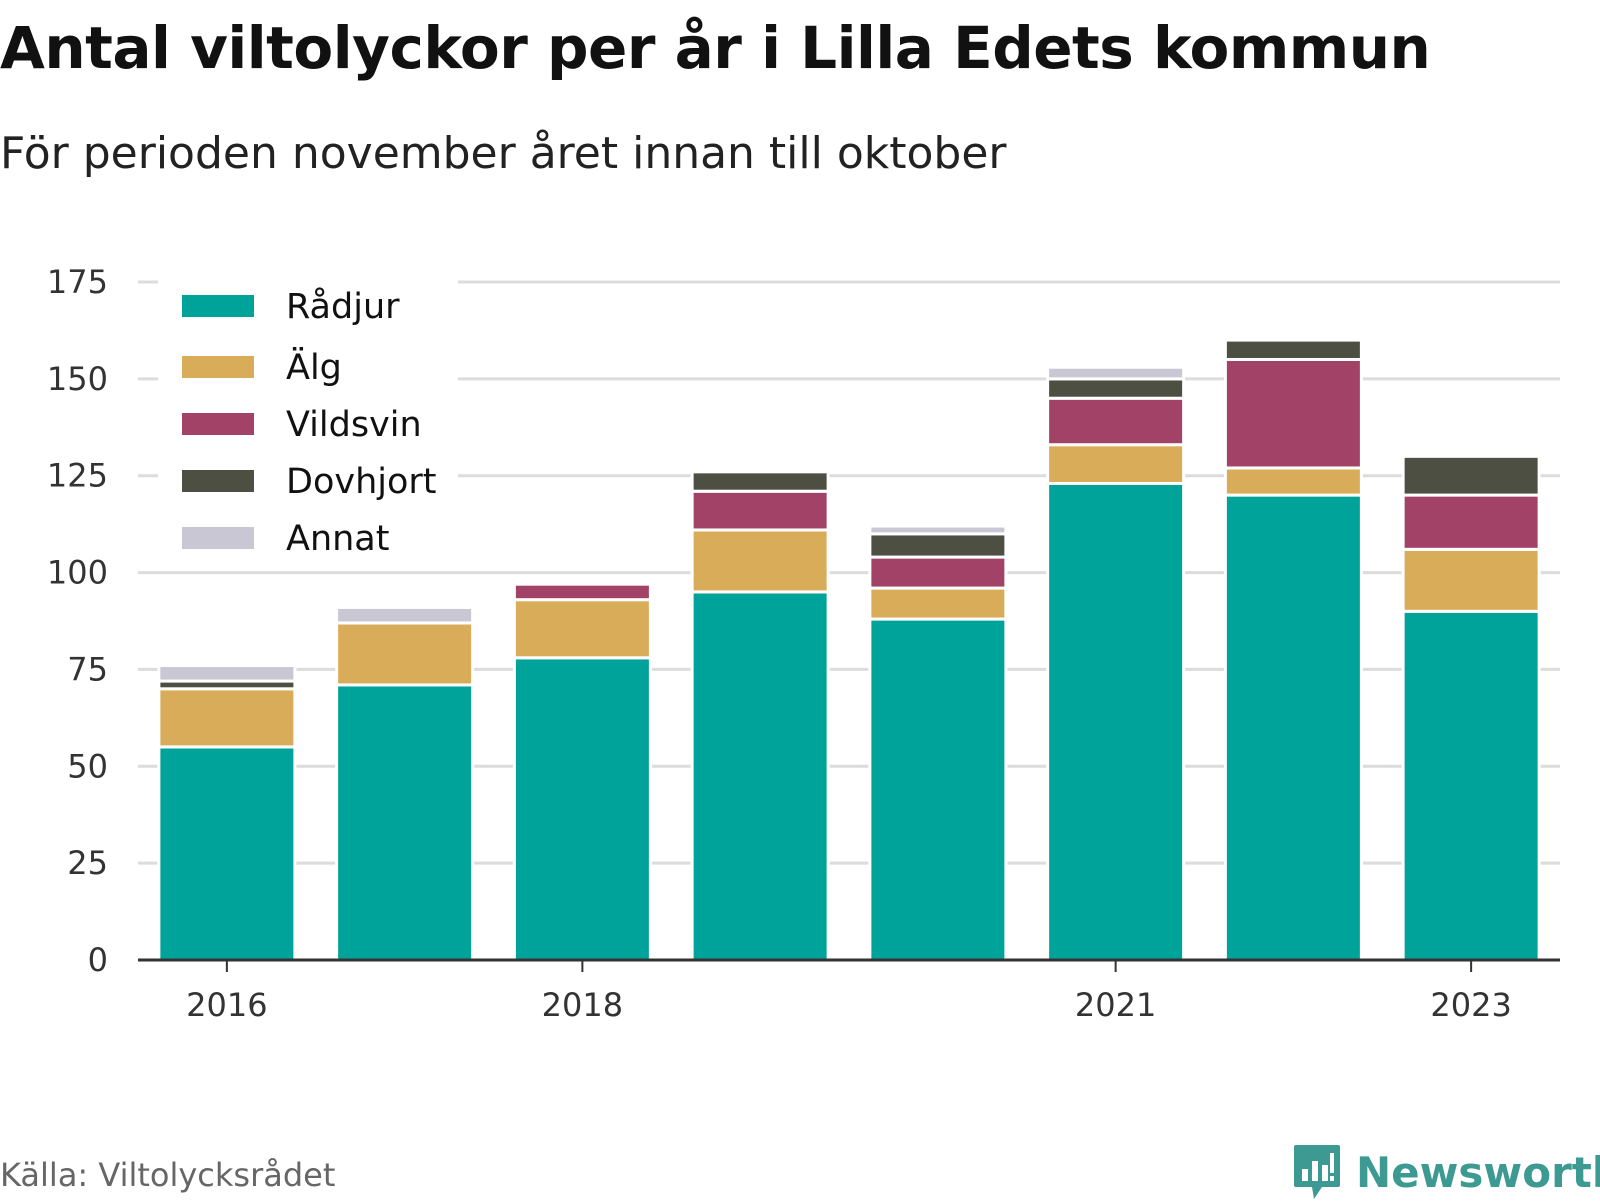 This screenshot has height=1201, width=1600. I want to click on legend-label: Älg, so click(314, 367).